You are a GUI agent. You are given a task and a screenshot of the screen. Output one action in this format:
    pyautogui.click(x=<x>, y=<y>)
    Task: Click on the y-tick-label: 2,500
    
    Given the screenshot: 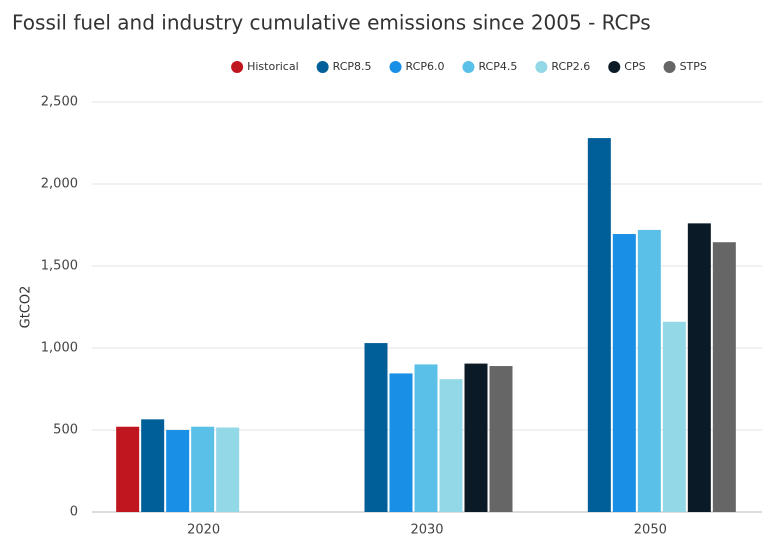 What is the action you would take?
    pyautogui.click(x=59, y=102)
    